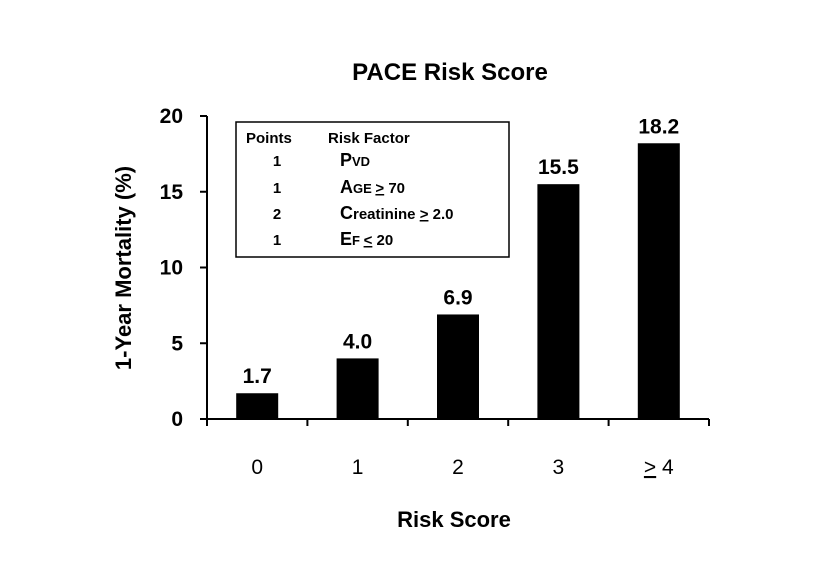 The height and width of the screenshot is (574, 833). Describe the element at coordinates (369, 138) in the screenshot. I see `table-header-risk-factor: Risk Factor` at that location.